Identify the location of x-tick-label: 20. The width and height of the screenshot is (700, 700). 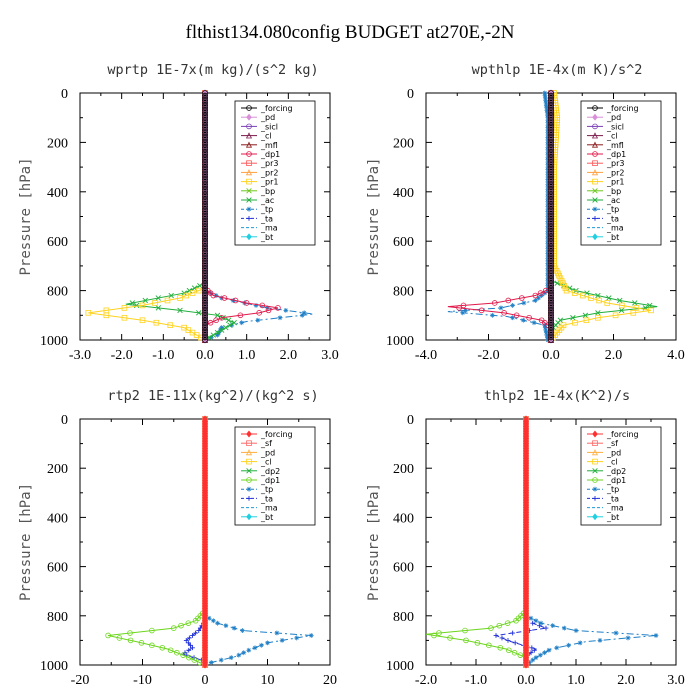
(330, 680).